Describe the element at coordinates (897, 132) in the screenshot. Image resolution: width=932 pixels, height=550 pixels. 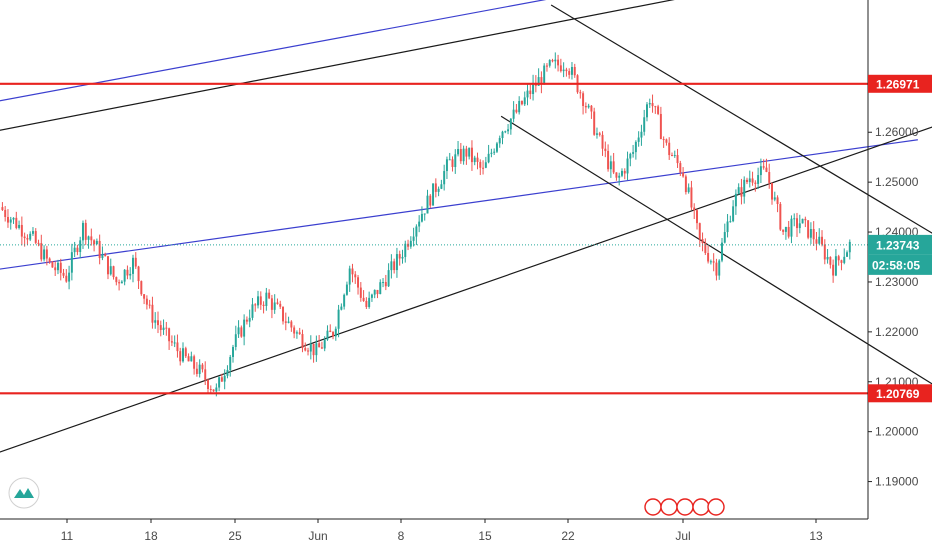
I see `price-tick-label: 1.26000` at that location.